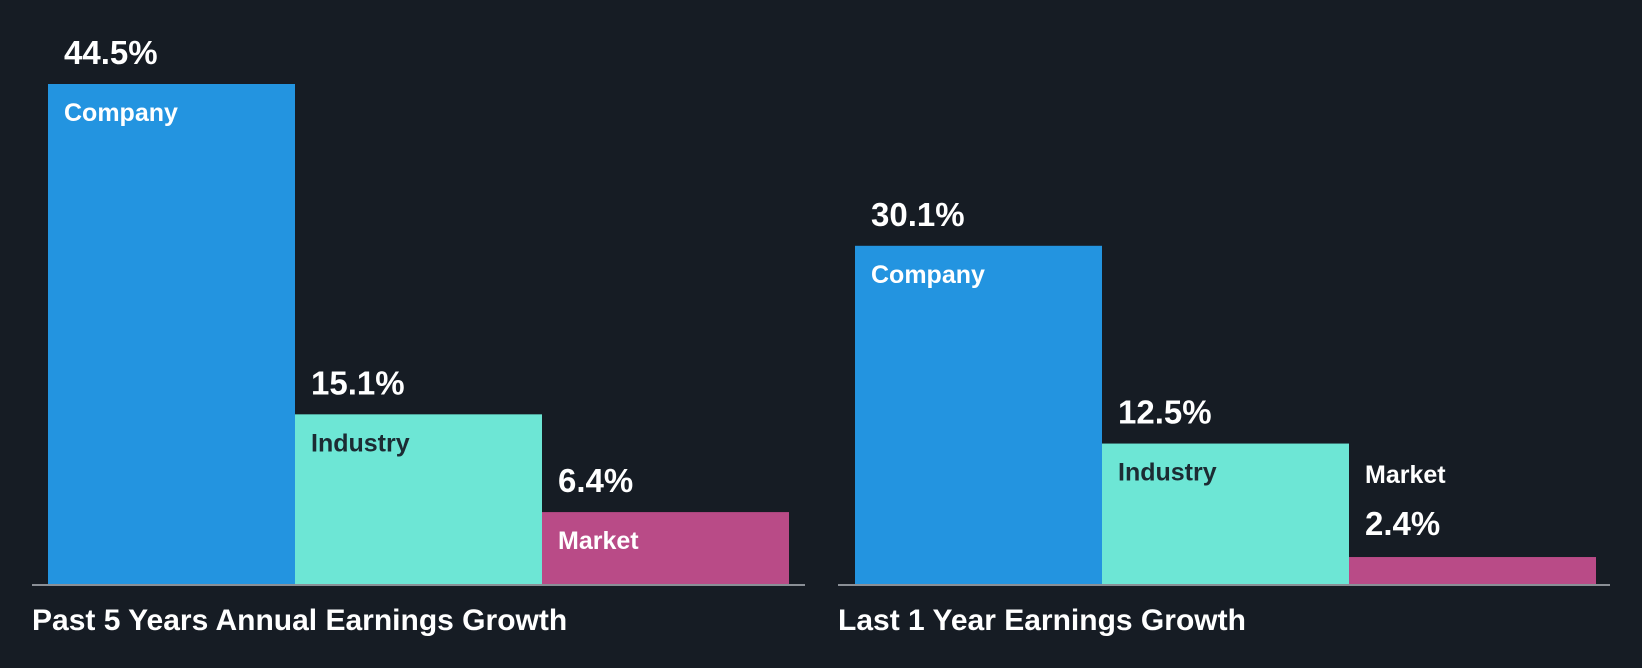  I want to click on value-label-company-past-5-years: 44.5%, so click(111, 52).